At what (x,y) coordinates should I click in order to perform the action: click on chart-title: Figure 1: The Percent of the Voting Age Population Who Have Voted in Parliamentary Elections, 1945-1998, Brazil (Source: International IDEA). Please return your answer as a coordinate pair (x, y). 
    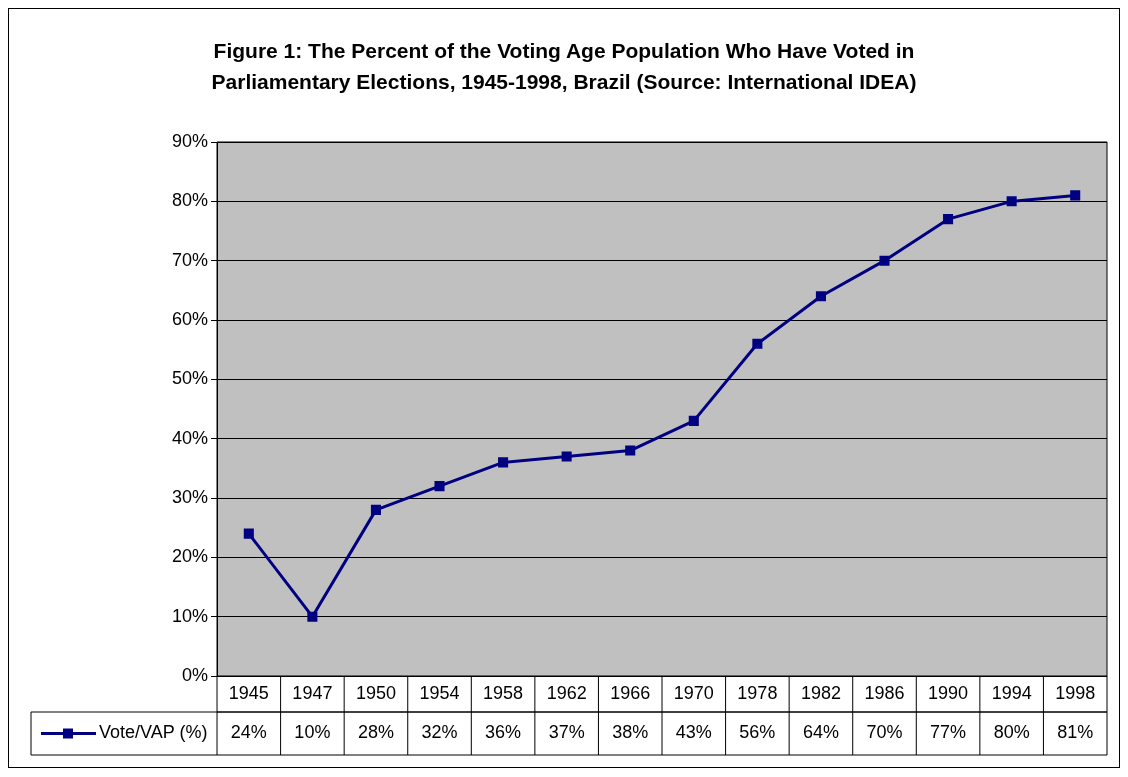
    Looking at the image, I should click on (564, 66).